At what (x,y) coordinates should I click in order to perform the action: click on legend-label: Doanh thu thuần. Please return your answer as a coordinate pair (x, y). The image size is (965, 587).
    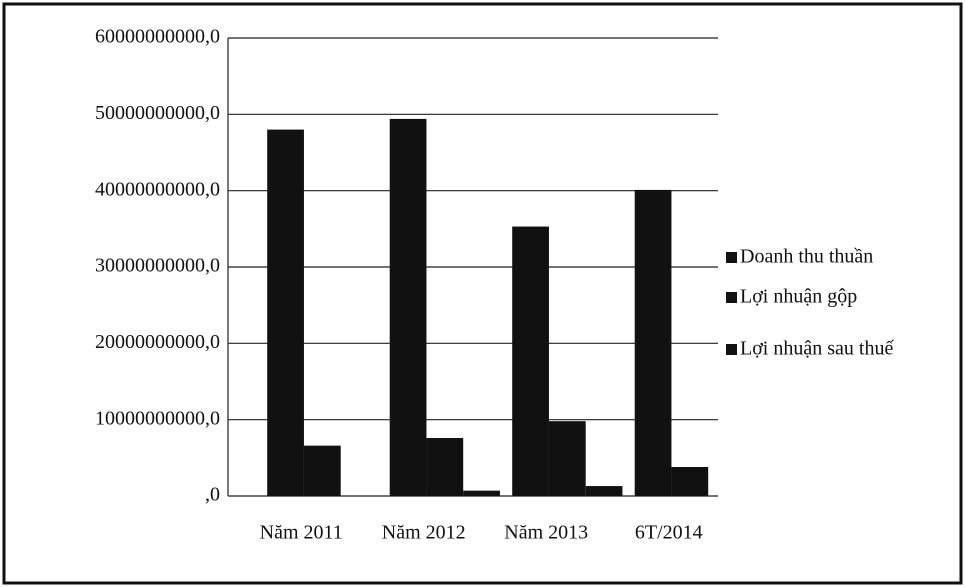
    Looking at the image, I should click on (806, 257).